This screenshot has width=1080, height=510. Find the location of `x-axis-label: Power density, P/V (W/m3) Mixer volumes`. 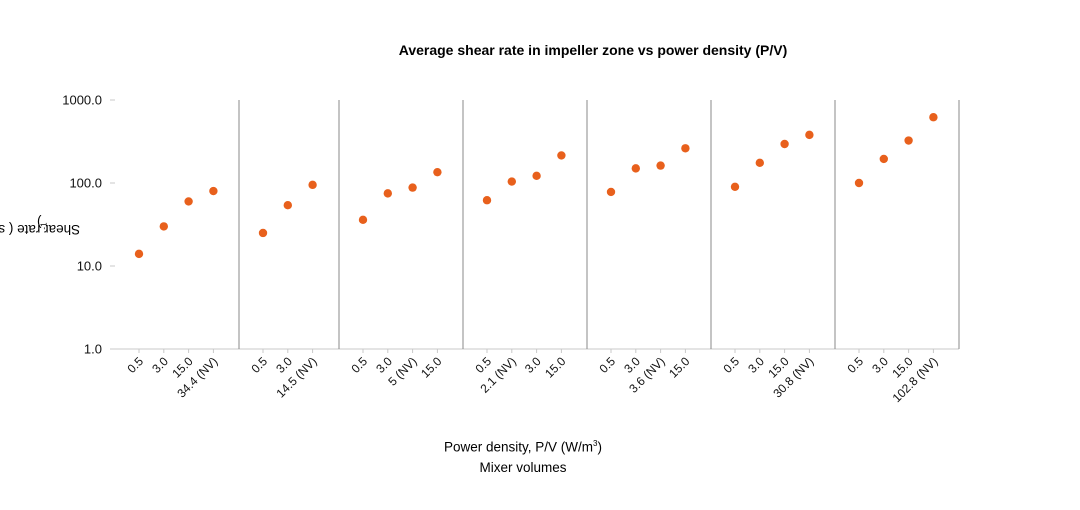

x-axis-label: Power density, P/V (W/m3) Mixer volumes is located at coordinates (523, 456).